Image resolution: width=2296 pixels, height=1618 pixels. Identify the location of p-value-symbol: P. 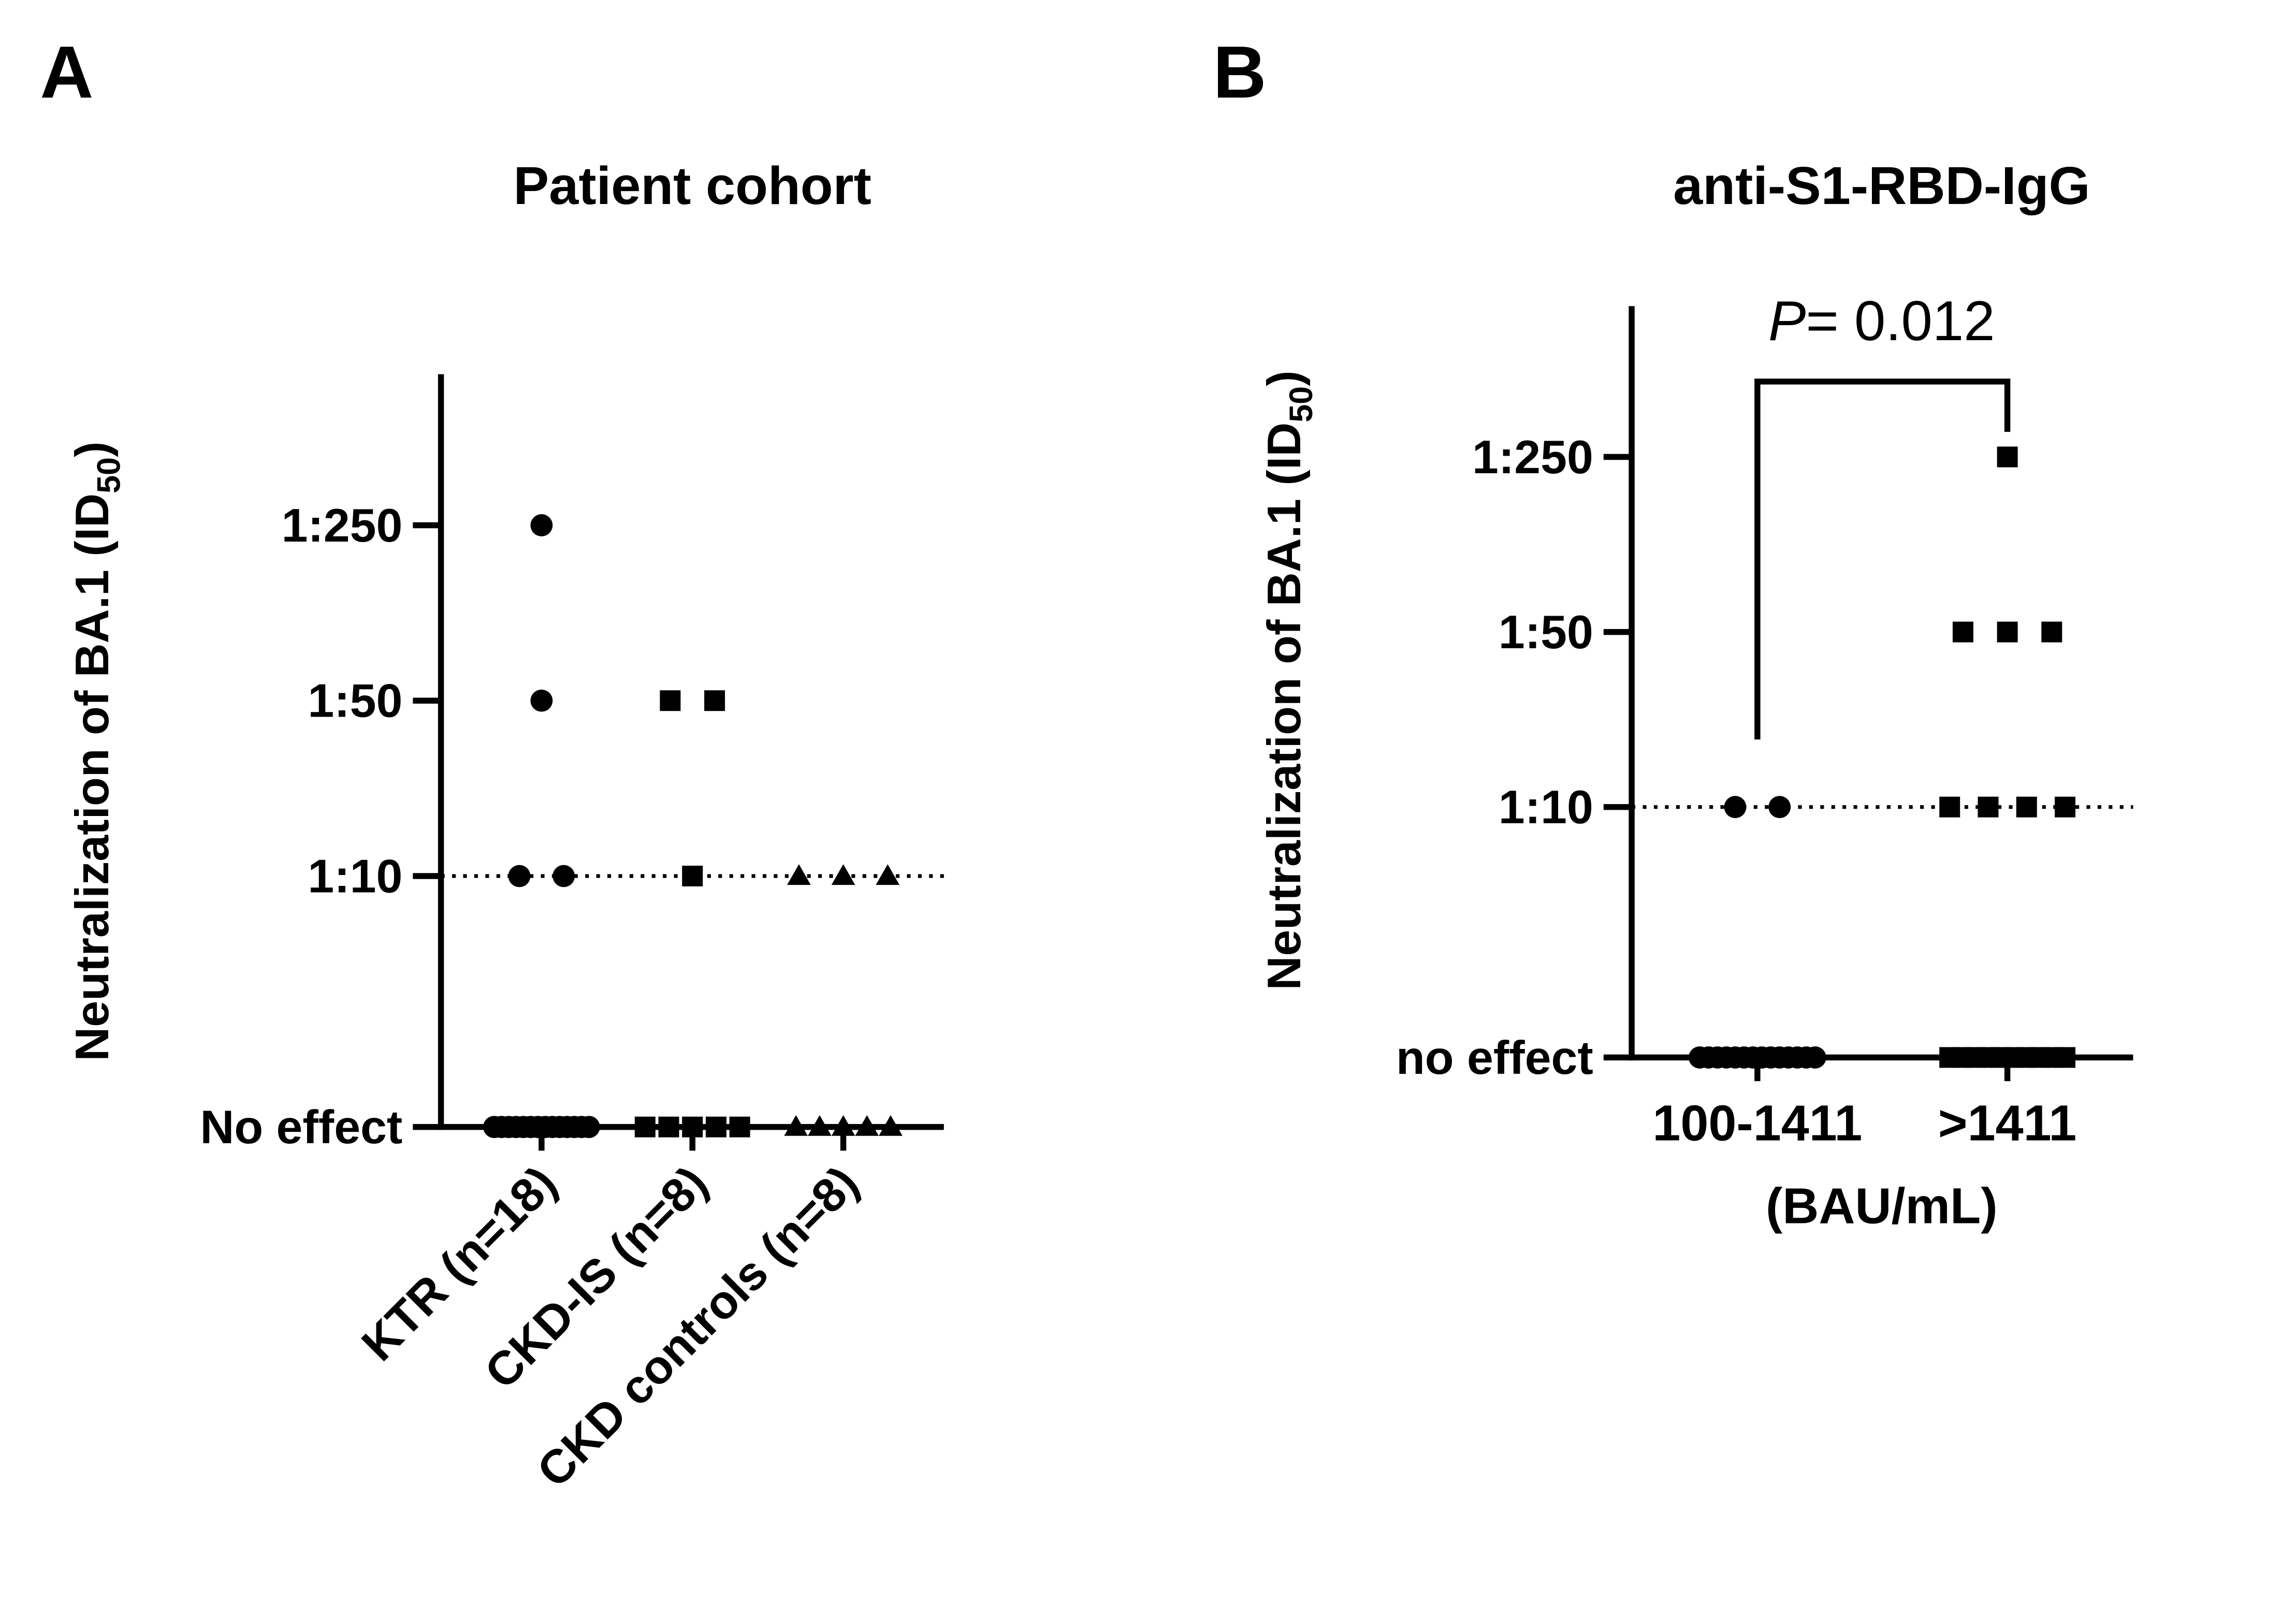
(1787, 321).